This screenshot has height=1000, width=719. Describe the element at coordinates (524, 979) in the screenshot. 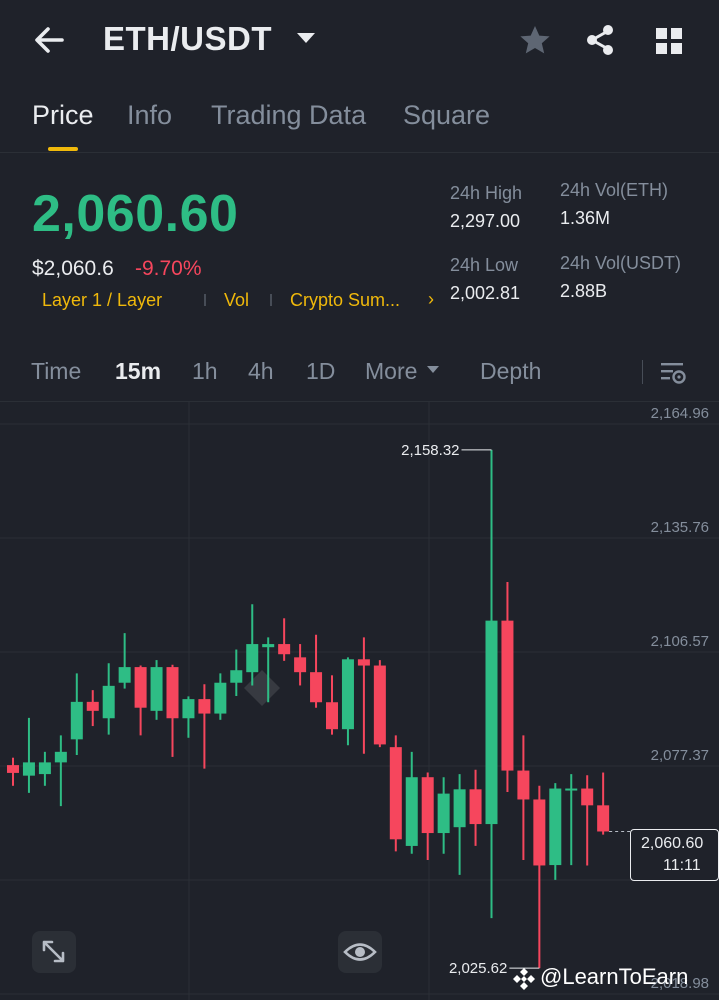

I see `binance-logo-icon` at that location.